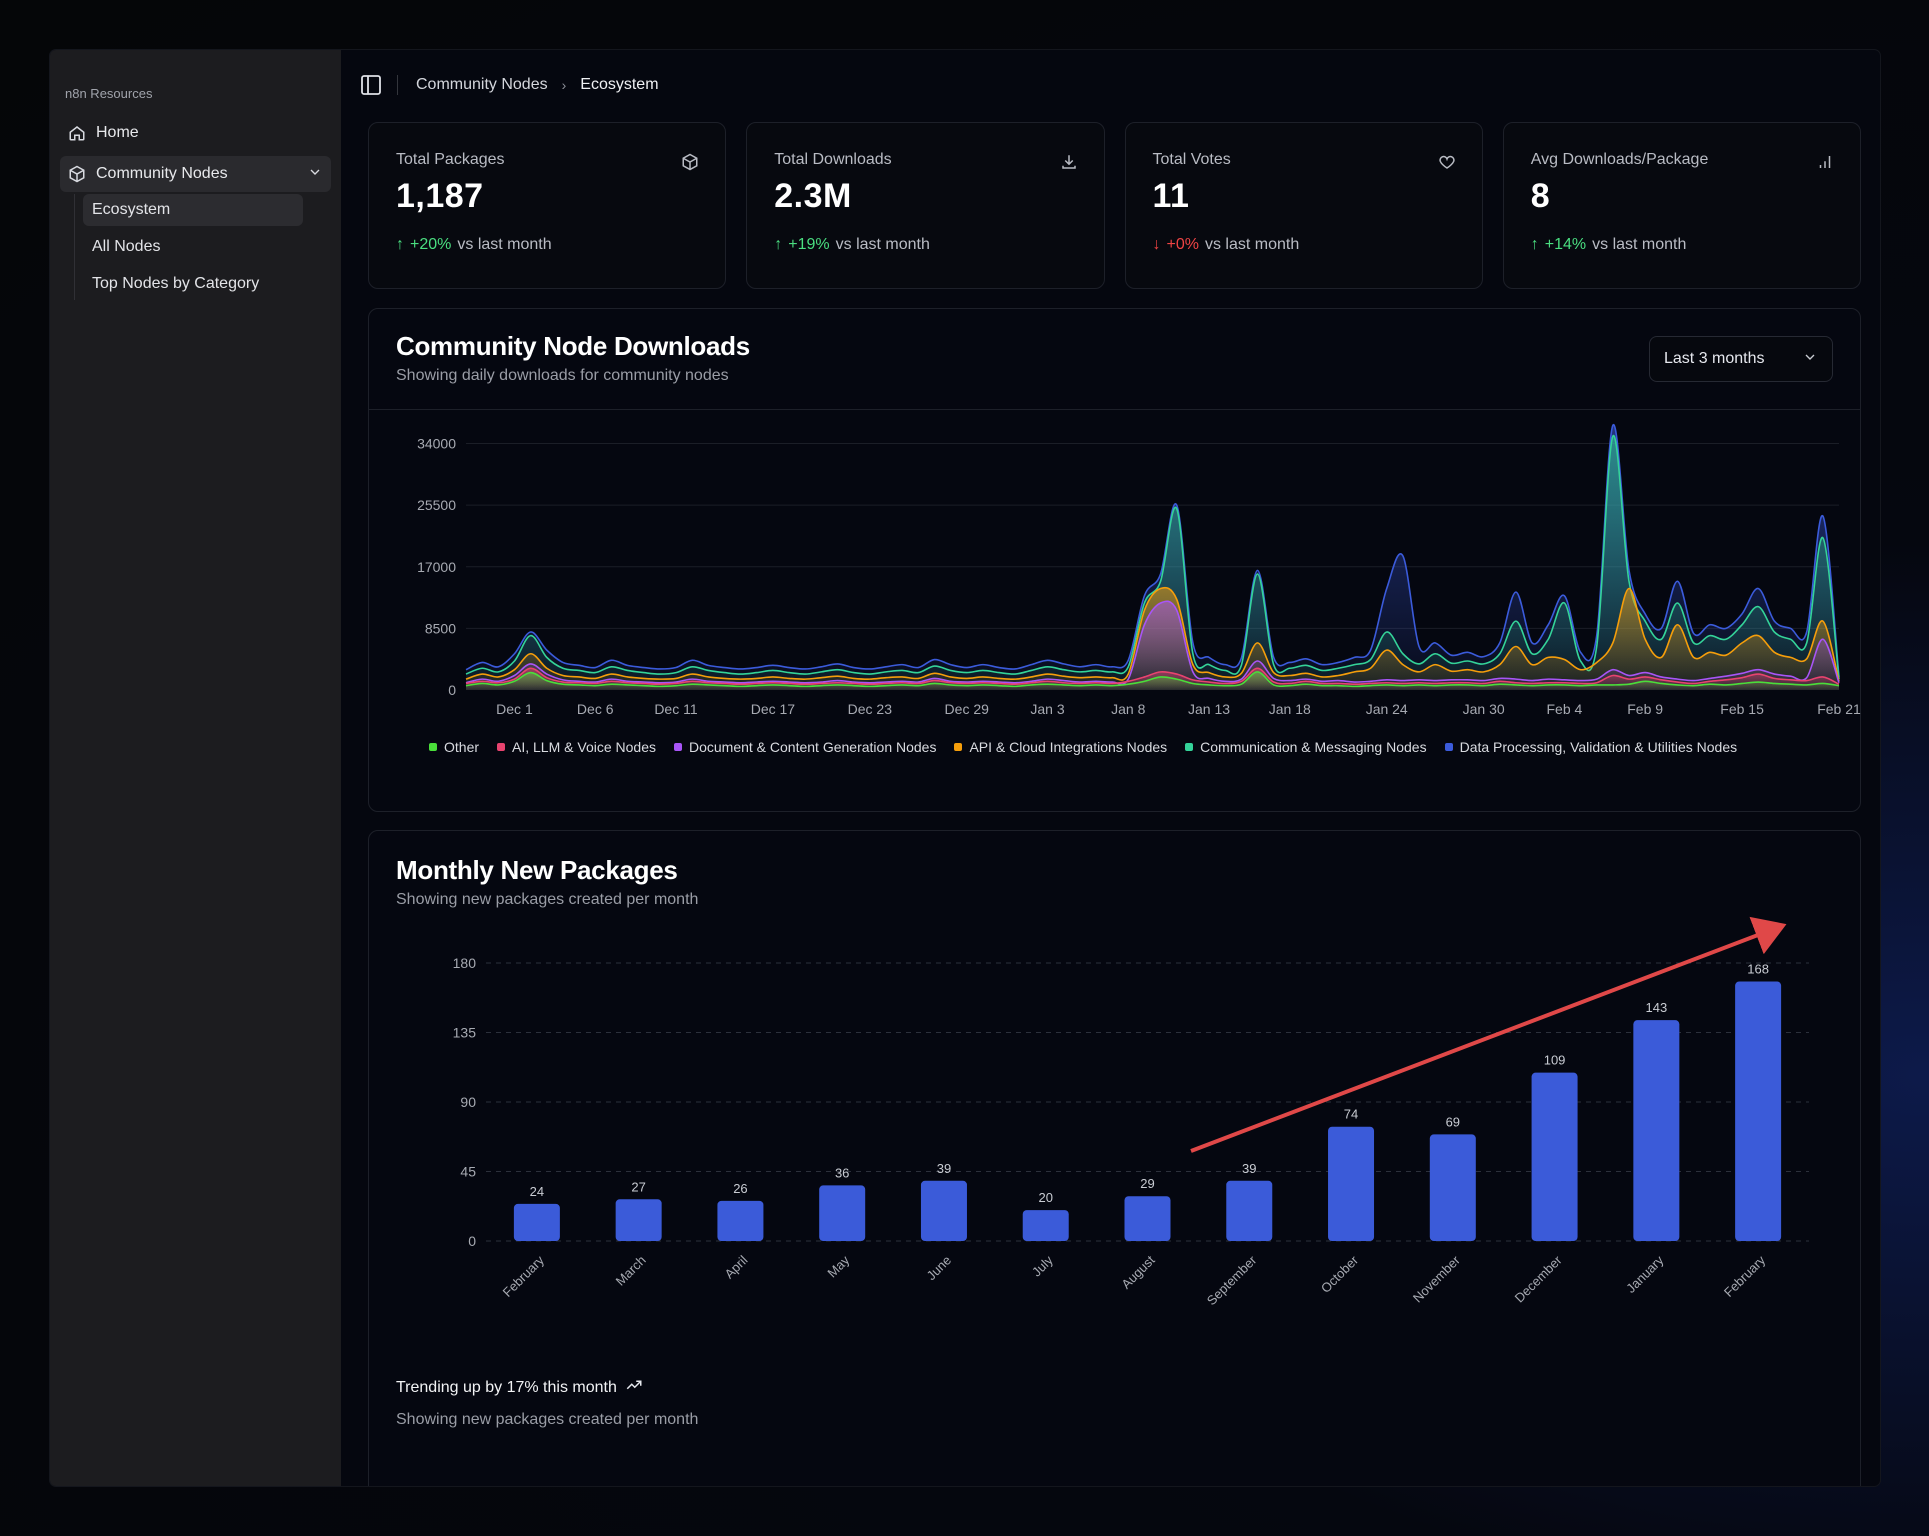  What do you see at coordinates (1758, 969) in the screenshot?
I see `bar-value-label: 168` at bounding box center [1758, 969].